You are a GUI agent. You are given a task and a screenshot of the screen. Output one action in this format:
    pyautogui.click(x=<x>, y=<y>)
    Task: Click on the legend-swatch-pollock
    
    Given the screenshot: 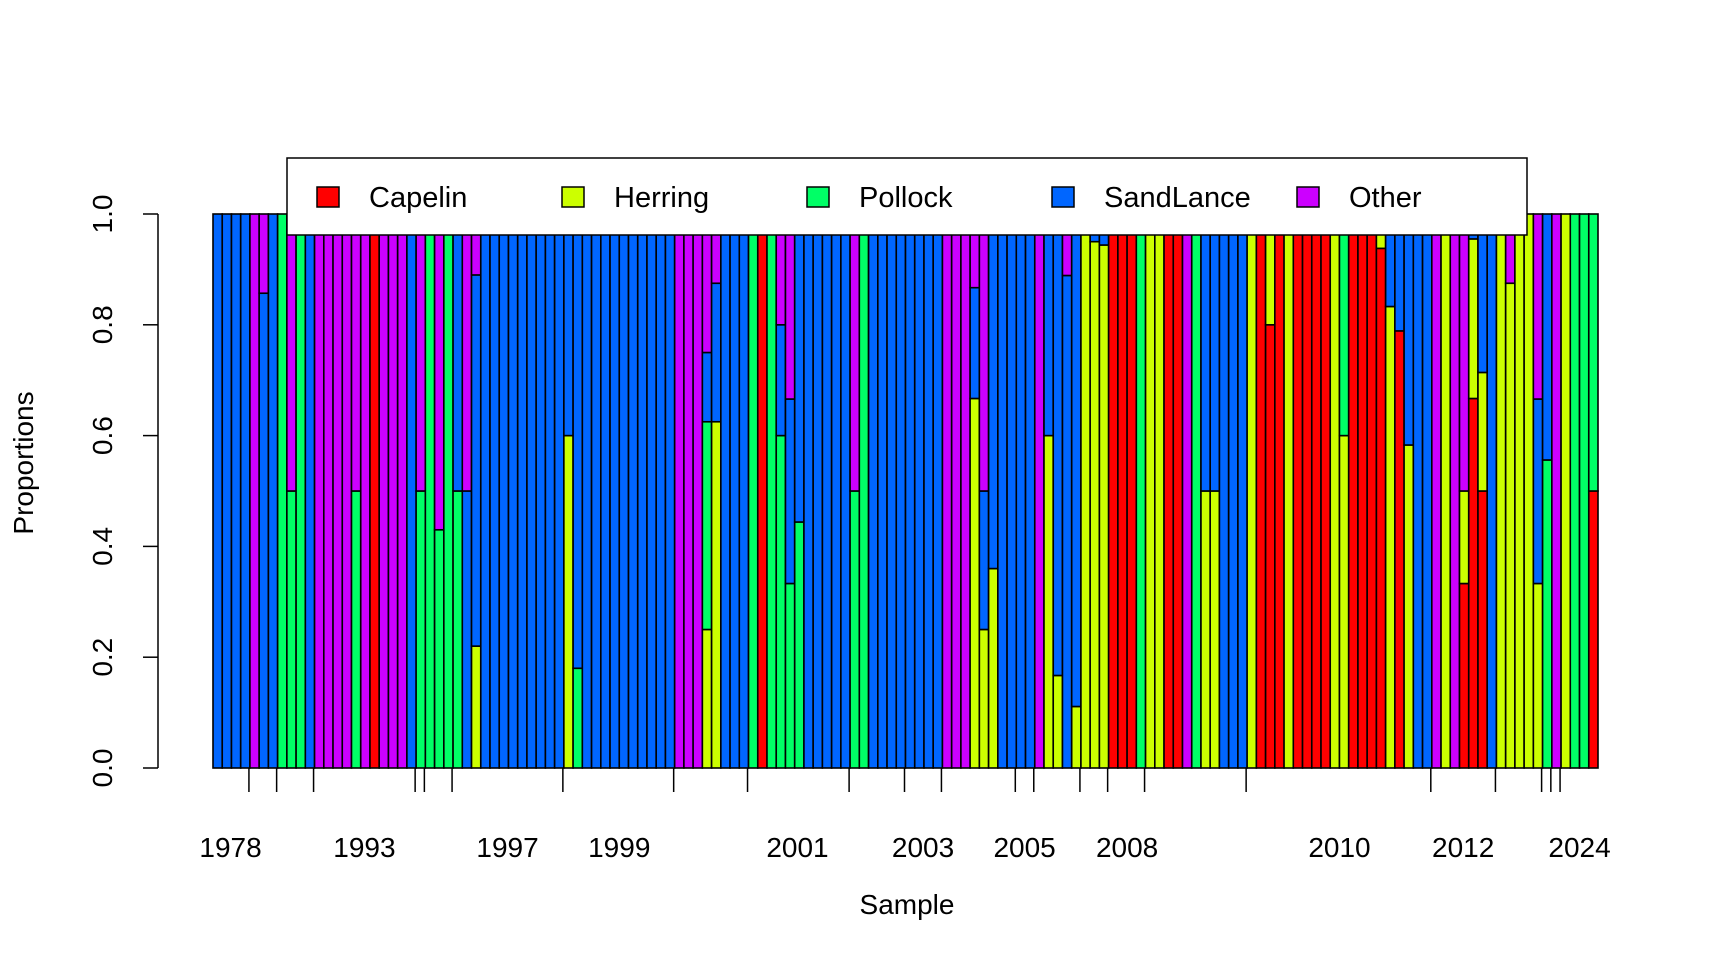 What is the action you would take?
    pyautogui.click(x=818, y=197)
    